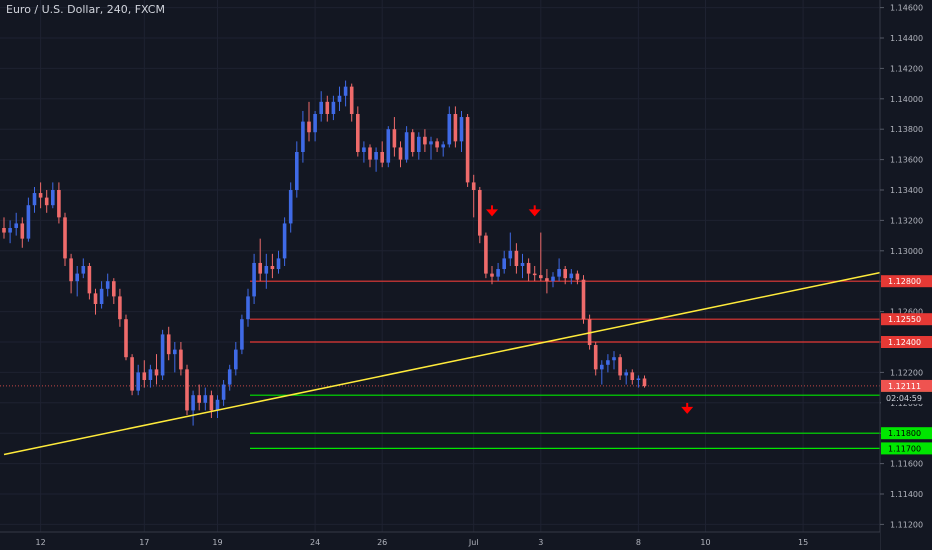 This screenshot has height=550, width=932. Describe the element at coordinates (906, 251) in the screenshot. I see `price-tick-label: 1.13000` at that location.